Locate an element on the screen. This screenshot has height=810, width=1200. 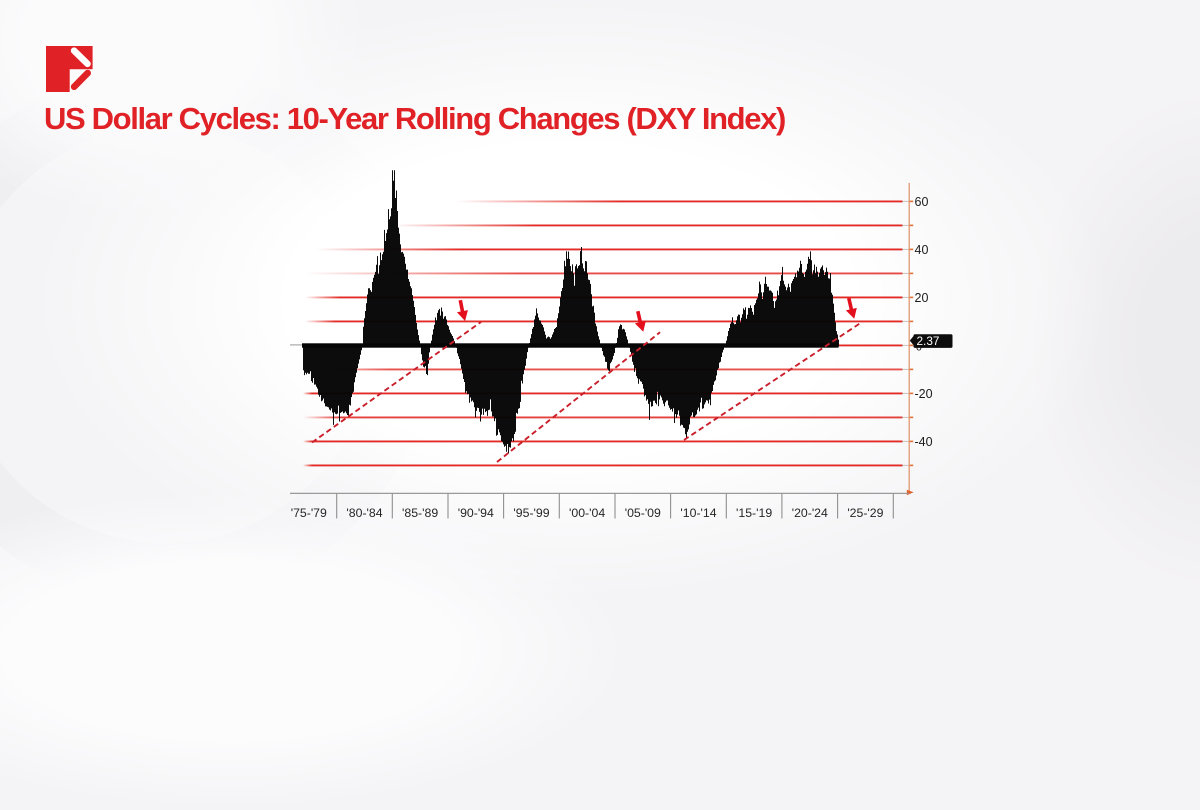
svg-text: -20 is located at coordinates (924, 394).